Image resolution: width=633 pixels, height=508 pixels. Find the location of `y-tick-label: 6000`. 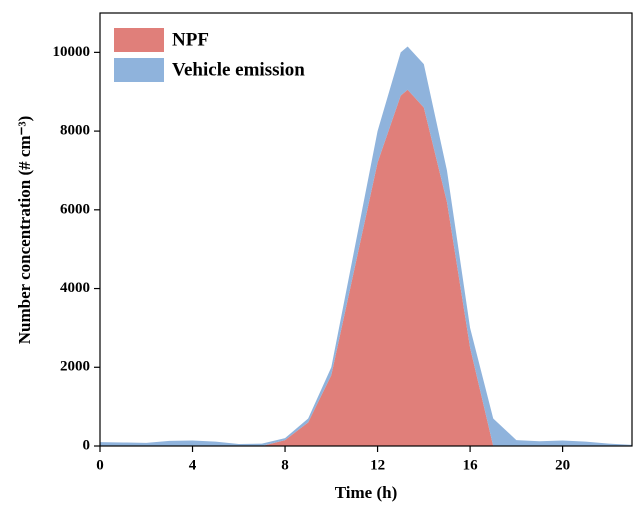

y-tick-label: 6000 is located at coordinates (75, 209).